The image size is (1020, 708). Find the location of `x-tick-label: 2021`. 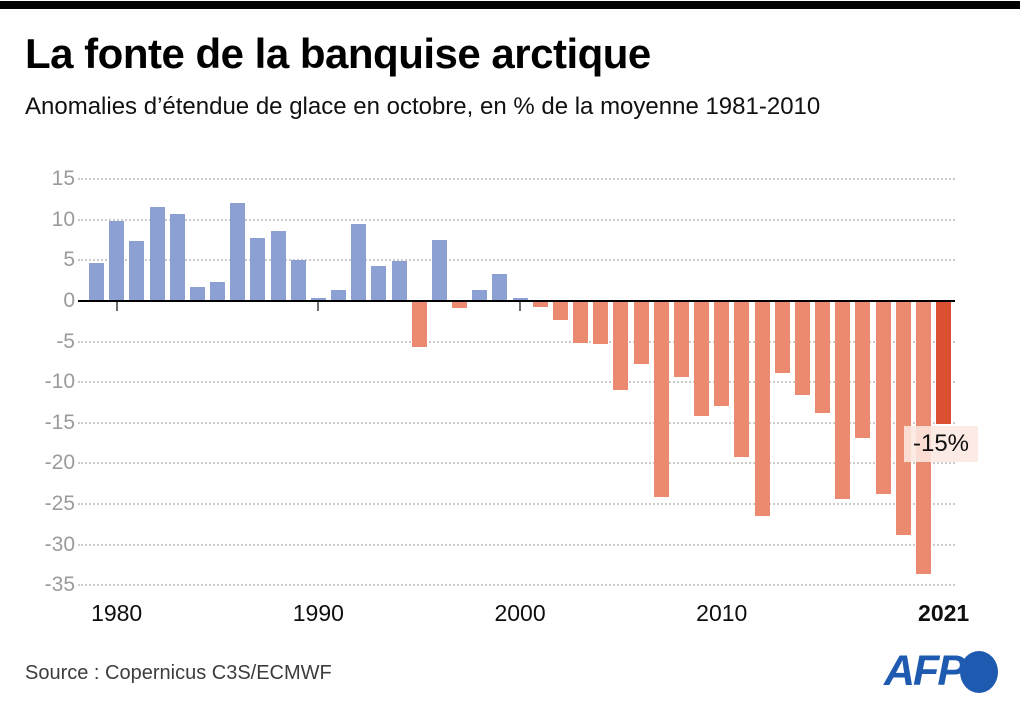

x-tick-label: 2021 is located at coordinates (944, 613).